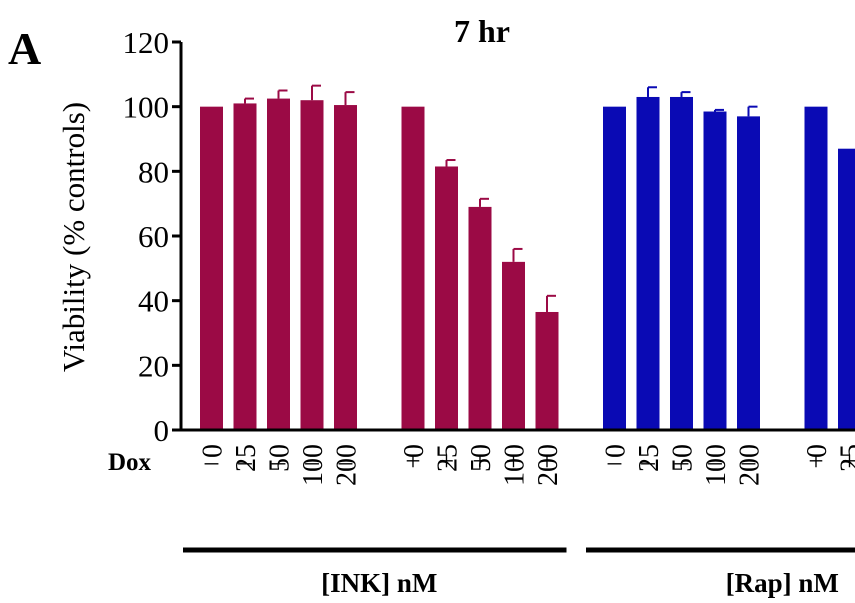 The height and width of the screenshot is (603, 855). I want to click on y-tick-label: 120, so click(146, 42).